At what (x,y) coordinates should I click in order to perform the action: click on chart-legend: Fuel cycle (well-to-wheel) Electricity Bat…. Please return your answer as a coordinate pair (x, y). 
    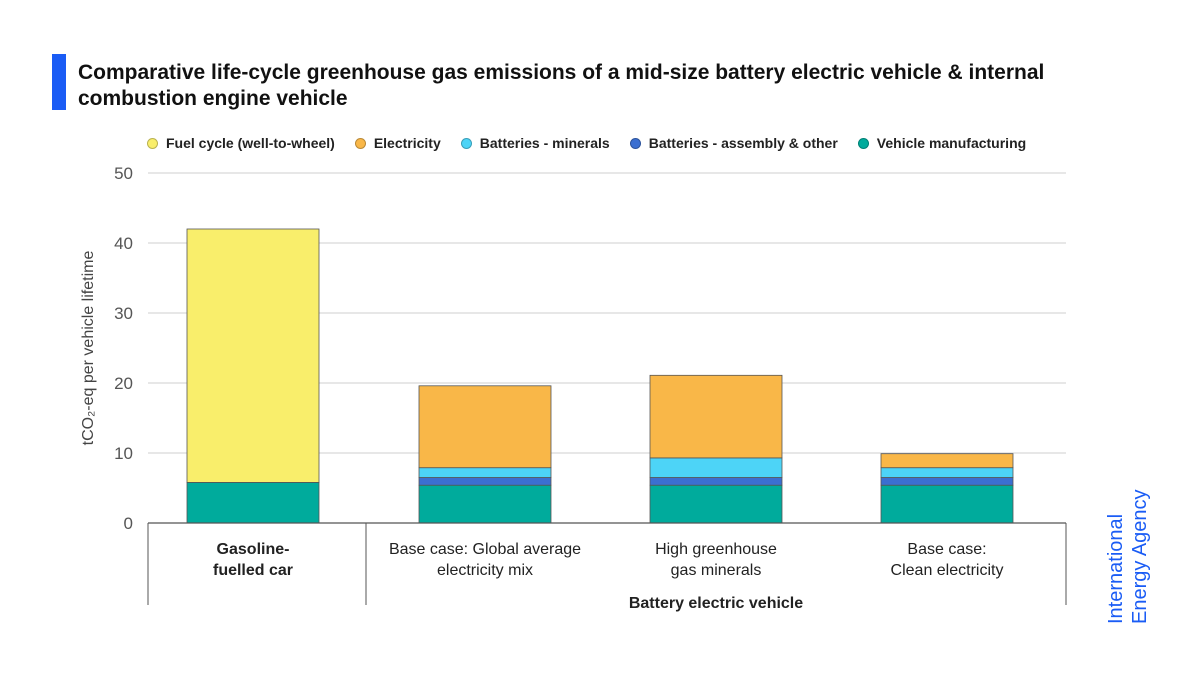
    Looking at the image, I should click on (596, 143).